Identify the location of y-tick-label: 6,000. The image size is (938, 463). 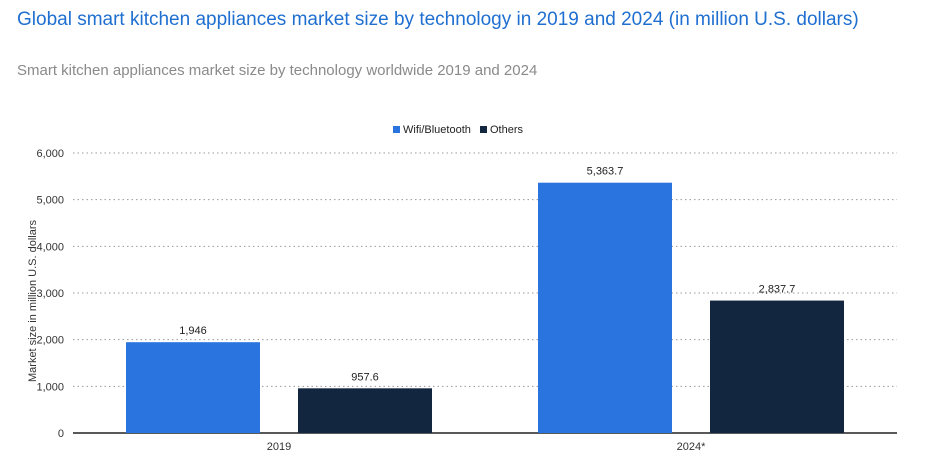
(50, 154).